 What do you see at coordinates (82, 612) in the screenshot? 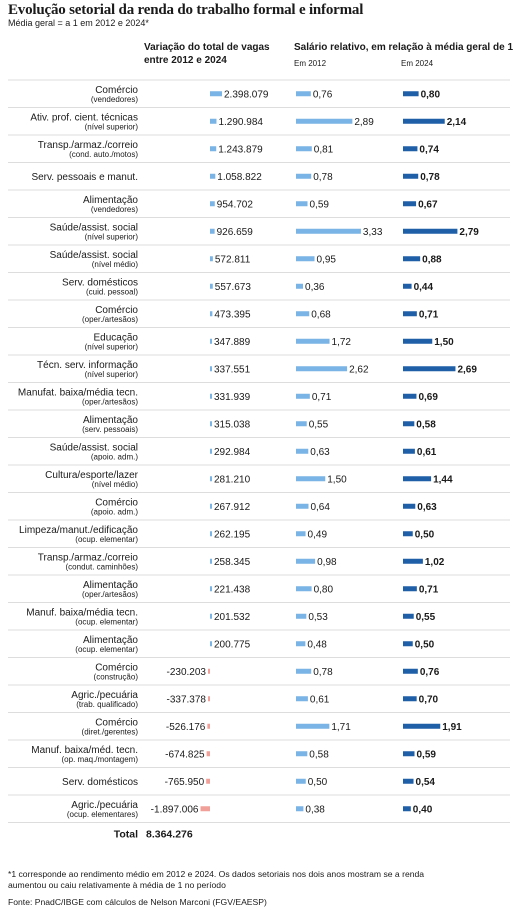
I see `row-label: Manuf. baixa/média tecn.` at bounding box center [82, 612].